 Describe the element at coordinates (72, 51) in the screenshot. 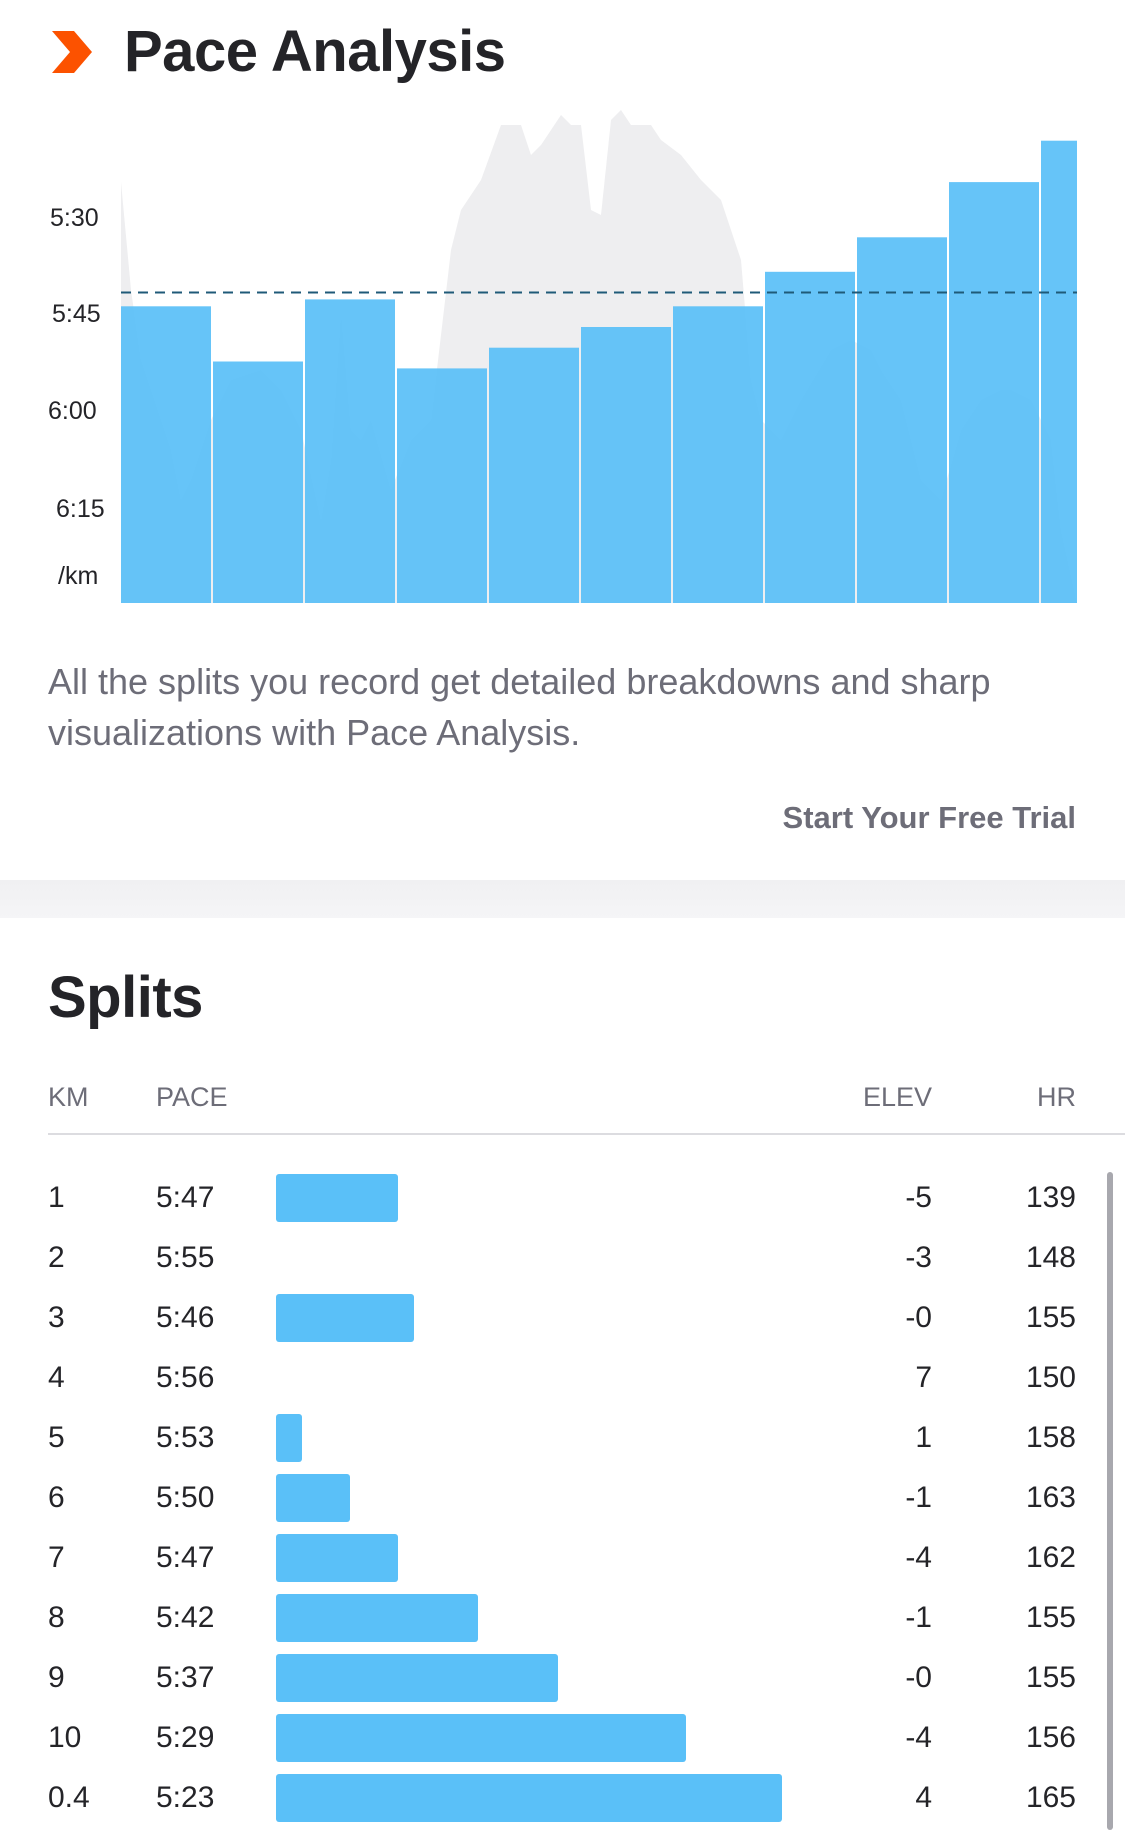

I see `chevron-right-icon` at that location.